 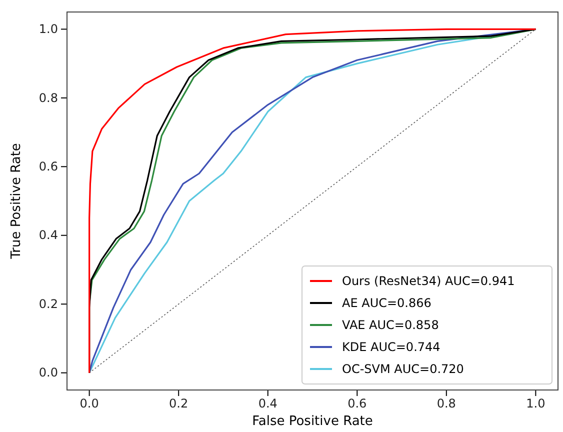 I want to click on legend-label: KDE AUC=0.744, so click(x=391, y=347).